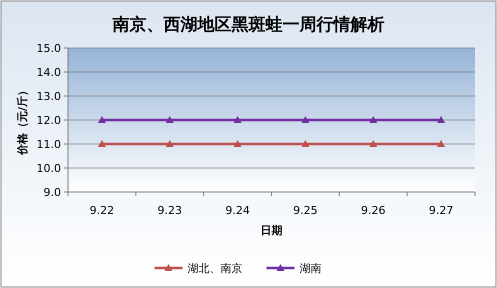 The height and width of the screenshot is (288, 497). What do you see at coordinates (373, 210) in the screenshot?
I see `x-tick-label: 9.26` at bounding box center [373, 210].